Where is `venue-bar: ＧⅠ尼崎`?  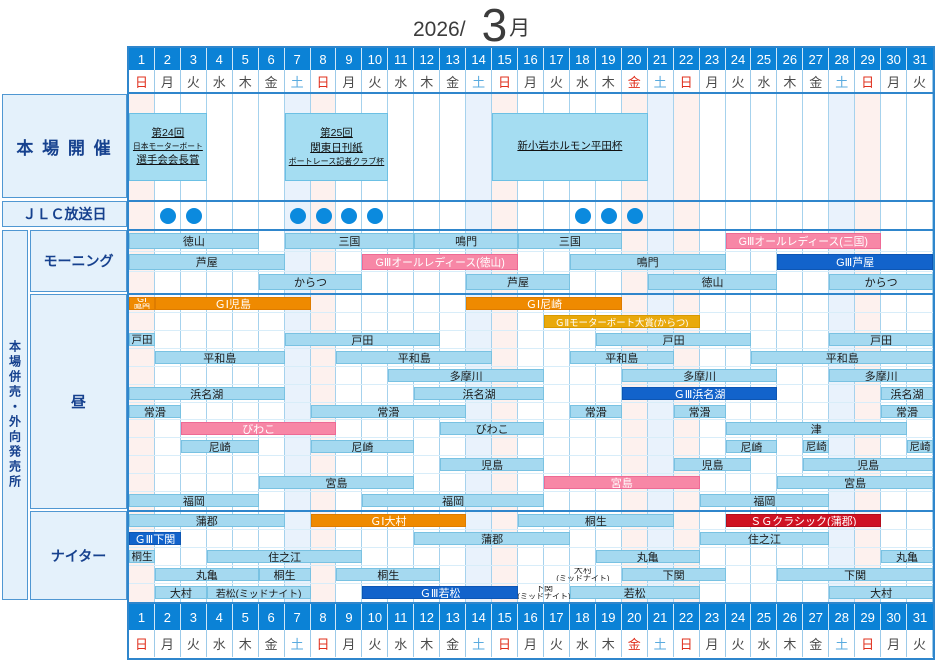
venue-bar: ＧⅠ尼崎 is located at coordinates (544, 303).